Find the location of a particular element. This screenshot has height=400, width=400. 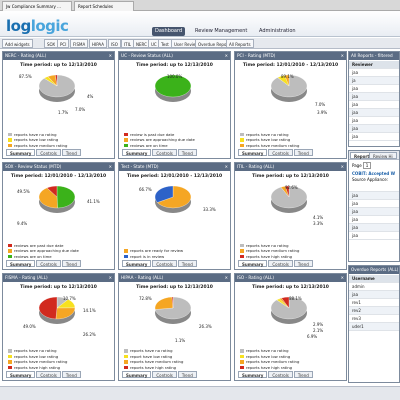

add-widgets-button: Add widgets is located at coordinates (17, 43).